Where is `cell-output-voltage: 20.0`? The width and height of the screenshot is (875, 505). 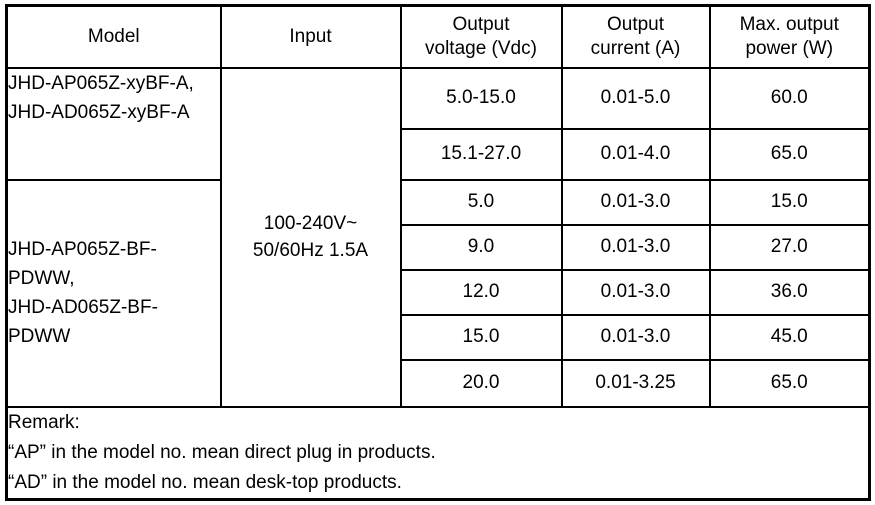 cell-output-voltage: 20.0 is located at coordinates (481, 383).